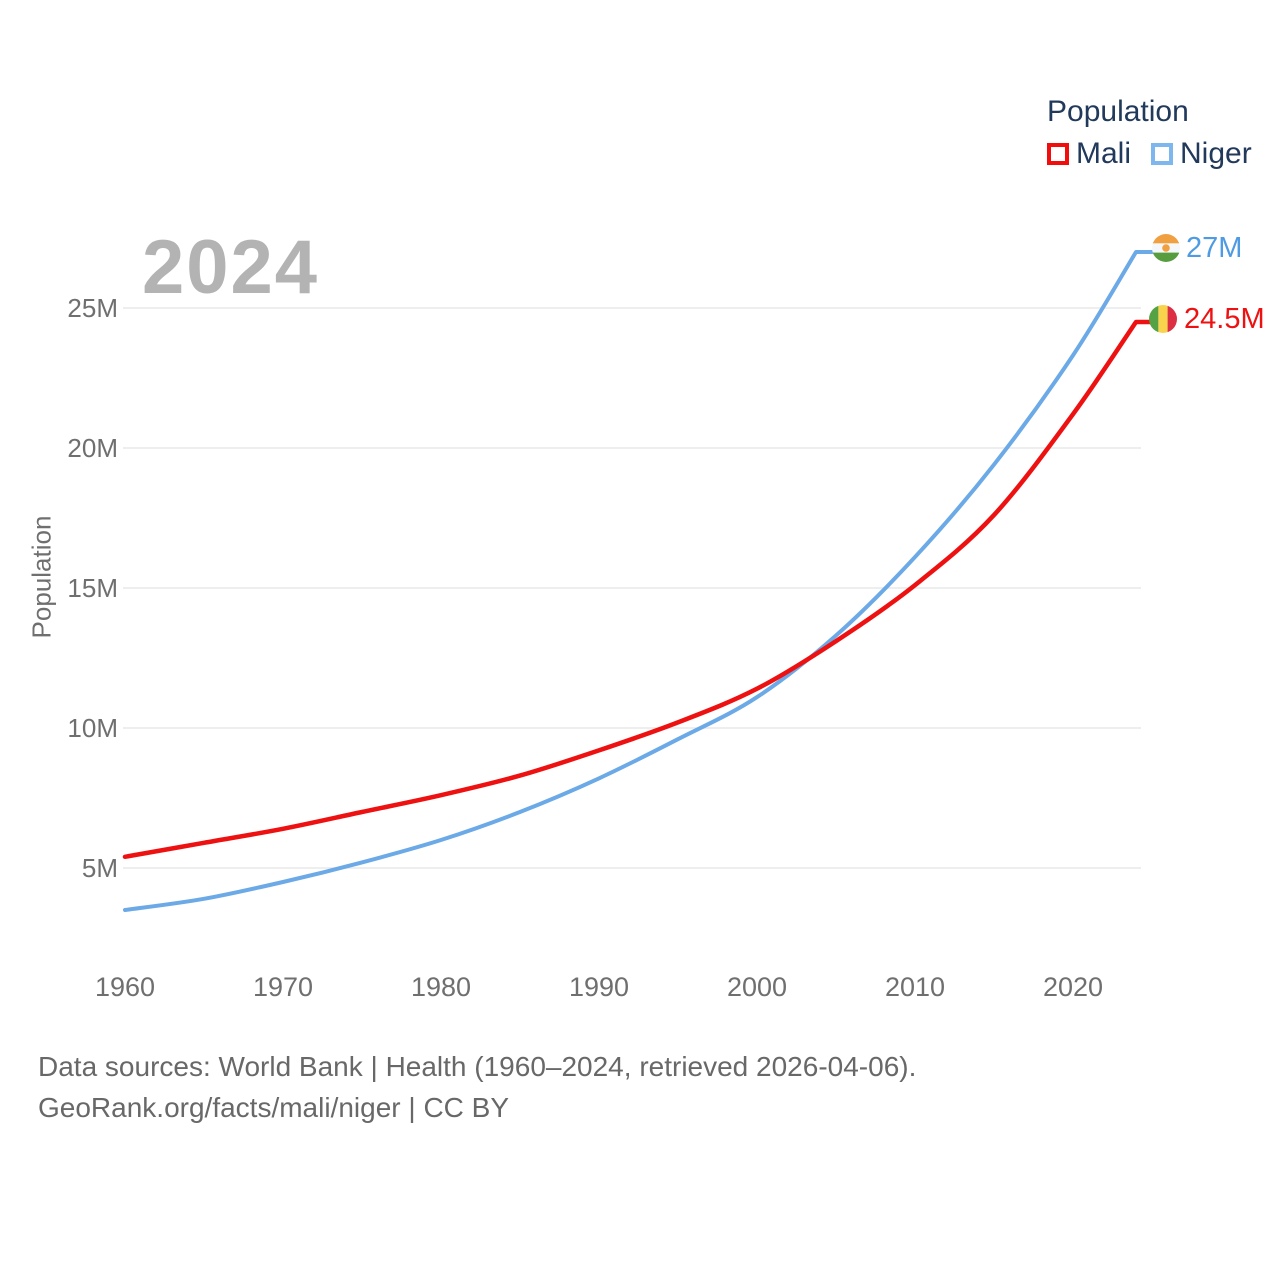  I want to click on legend-title: Population, so click(1118, 111).